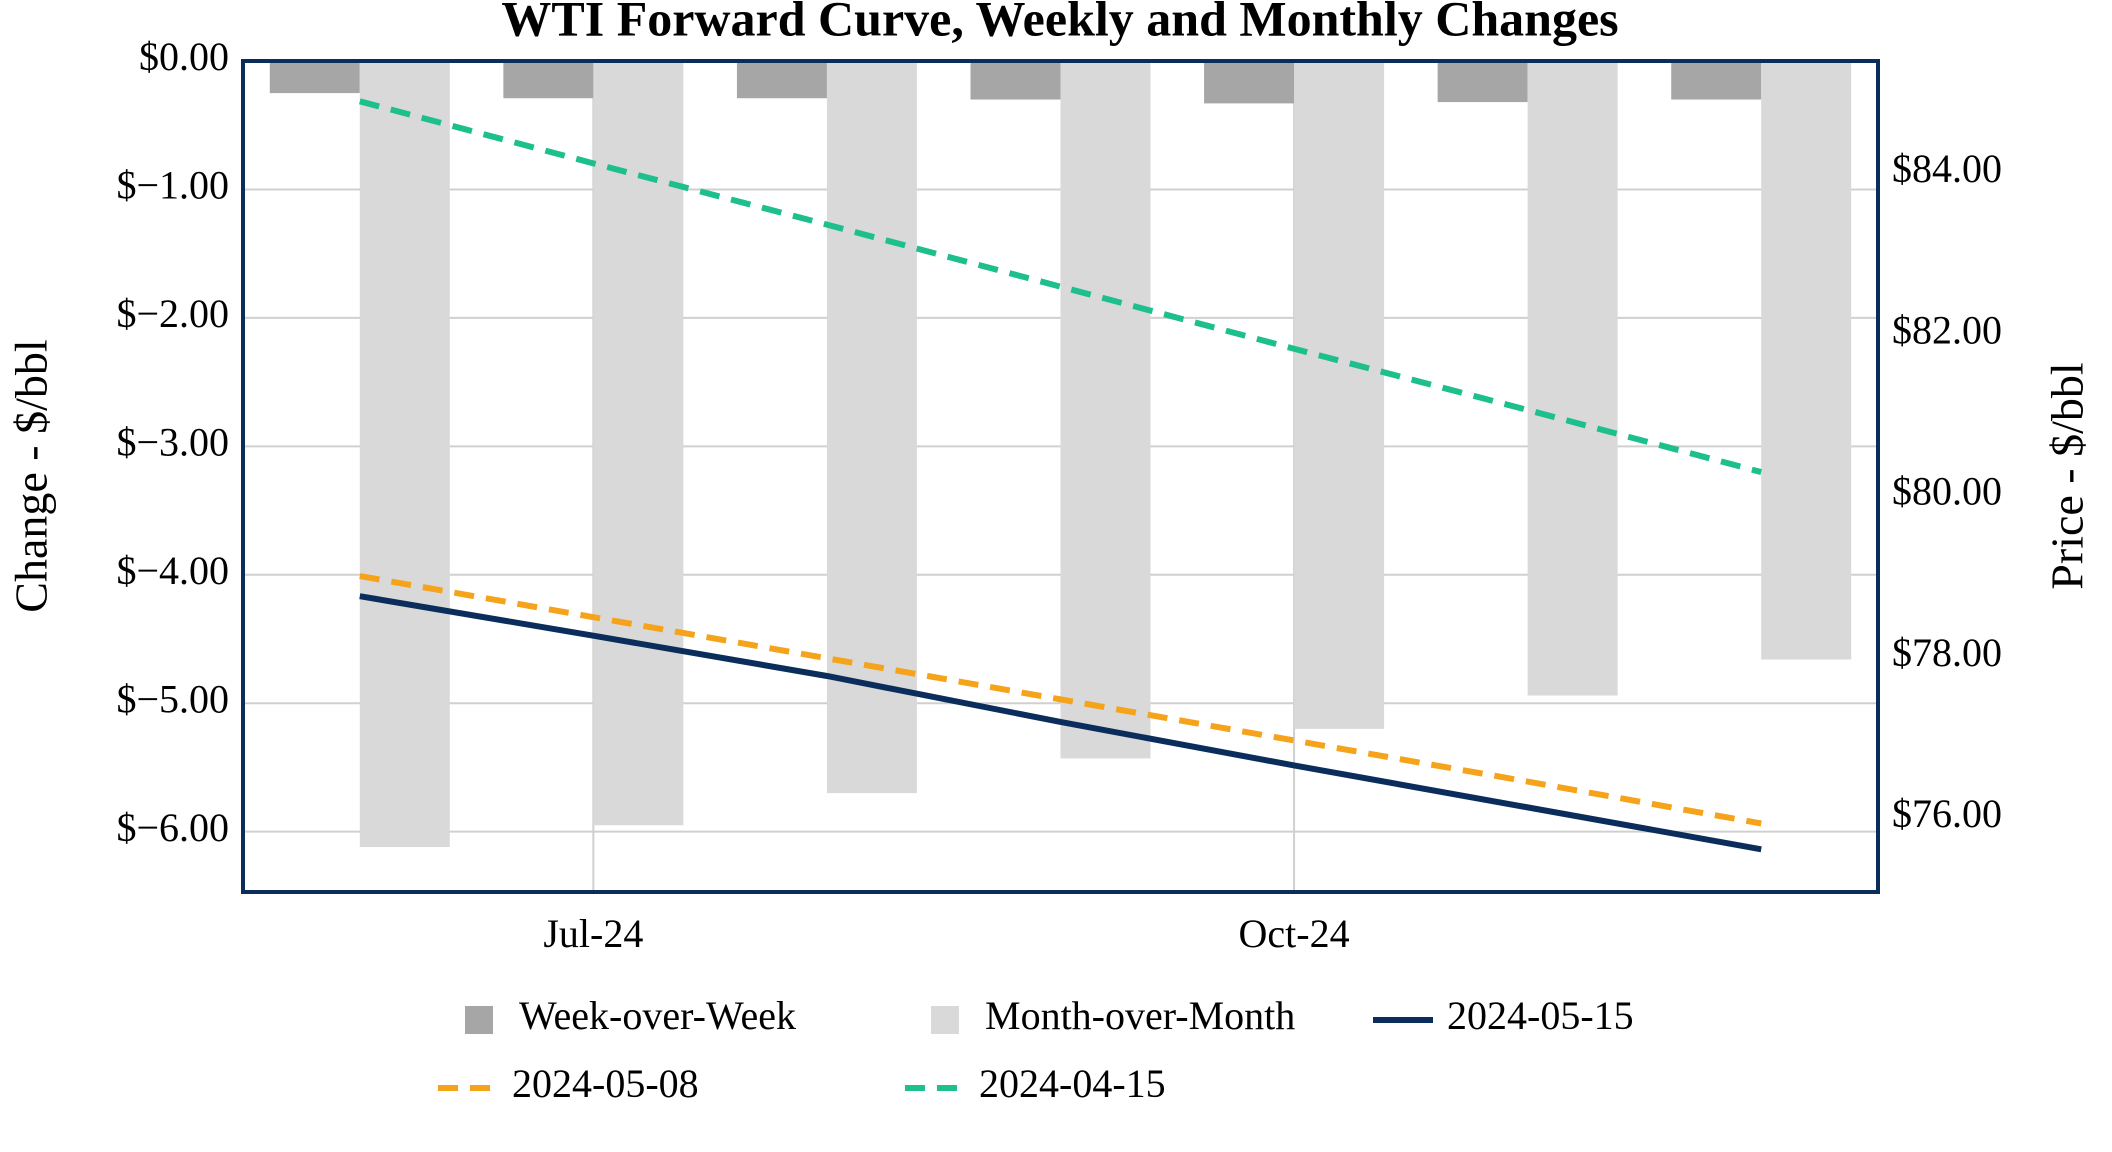  What do you see at coordinates (1540, 1015) in the screenshot?
I see `legend-label: 2024-05-15` at bounding box center [1540, 1015].